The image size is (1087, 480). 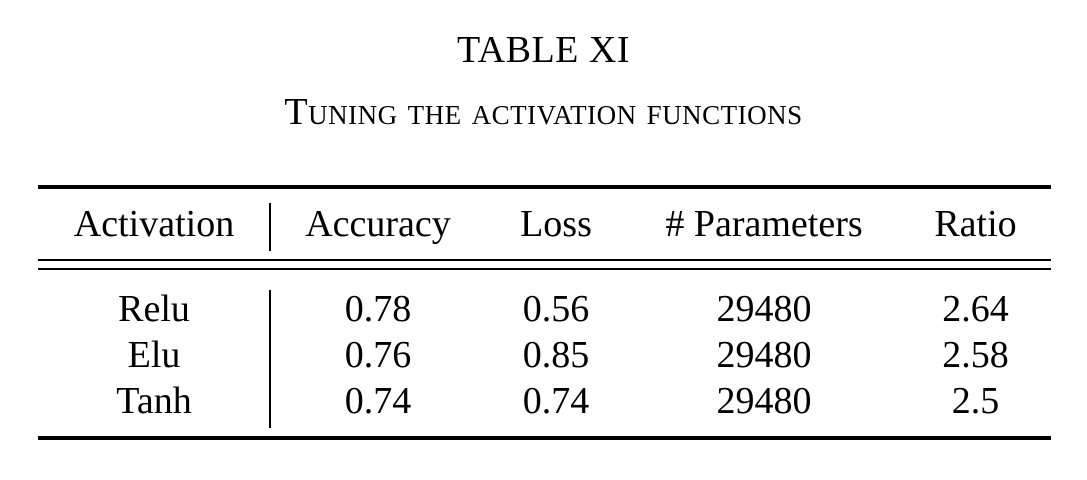 What do you see at coordinates (378, 224) in the screenshot?
I see `column-header-accuracy: Accuracy` at bounding box center [378, 224].